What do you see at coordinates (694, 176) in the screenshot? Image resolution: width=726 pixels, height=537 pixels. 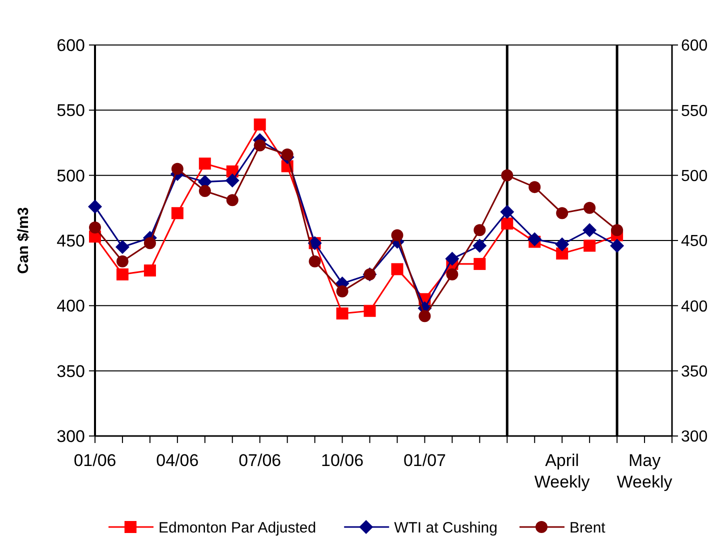 I see `y2-tick-label: 500` at bounding box center [694, 176].